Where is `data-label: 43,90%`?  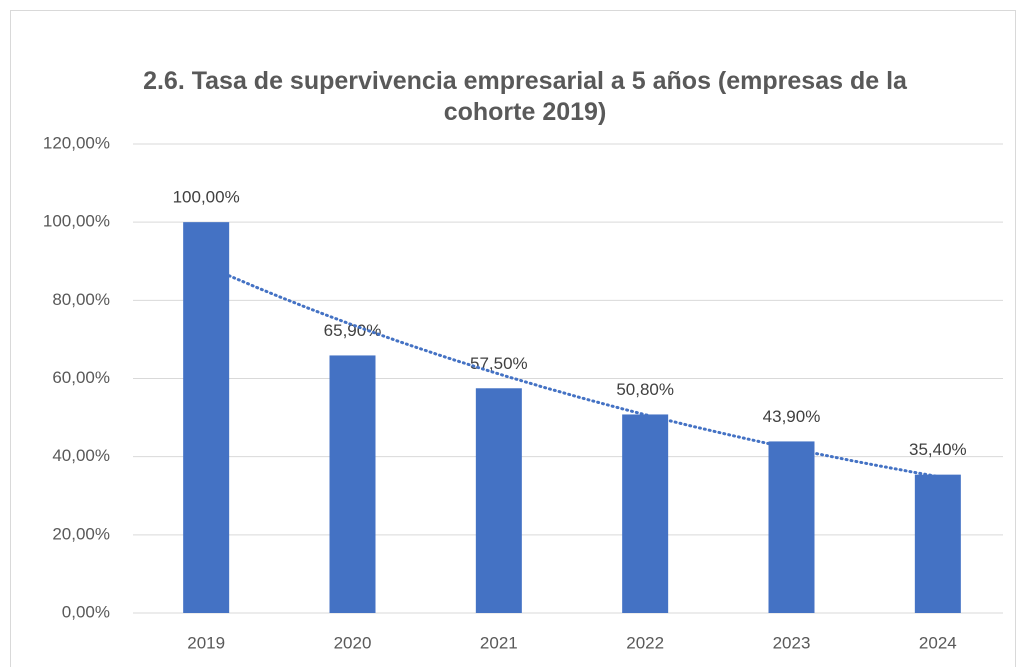
data-label: 43,90% is located at coordinates (792, 416).